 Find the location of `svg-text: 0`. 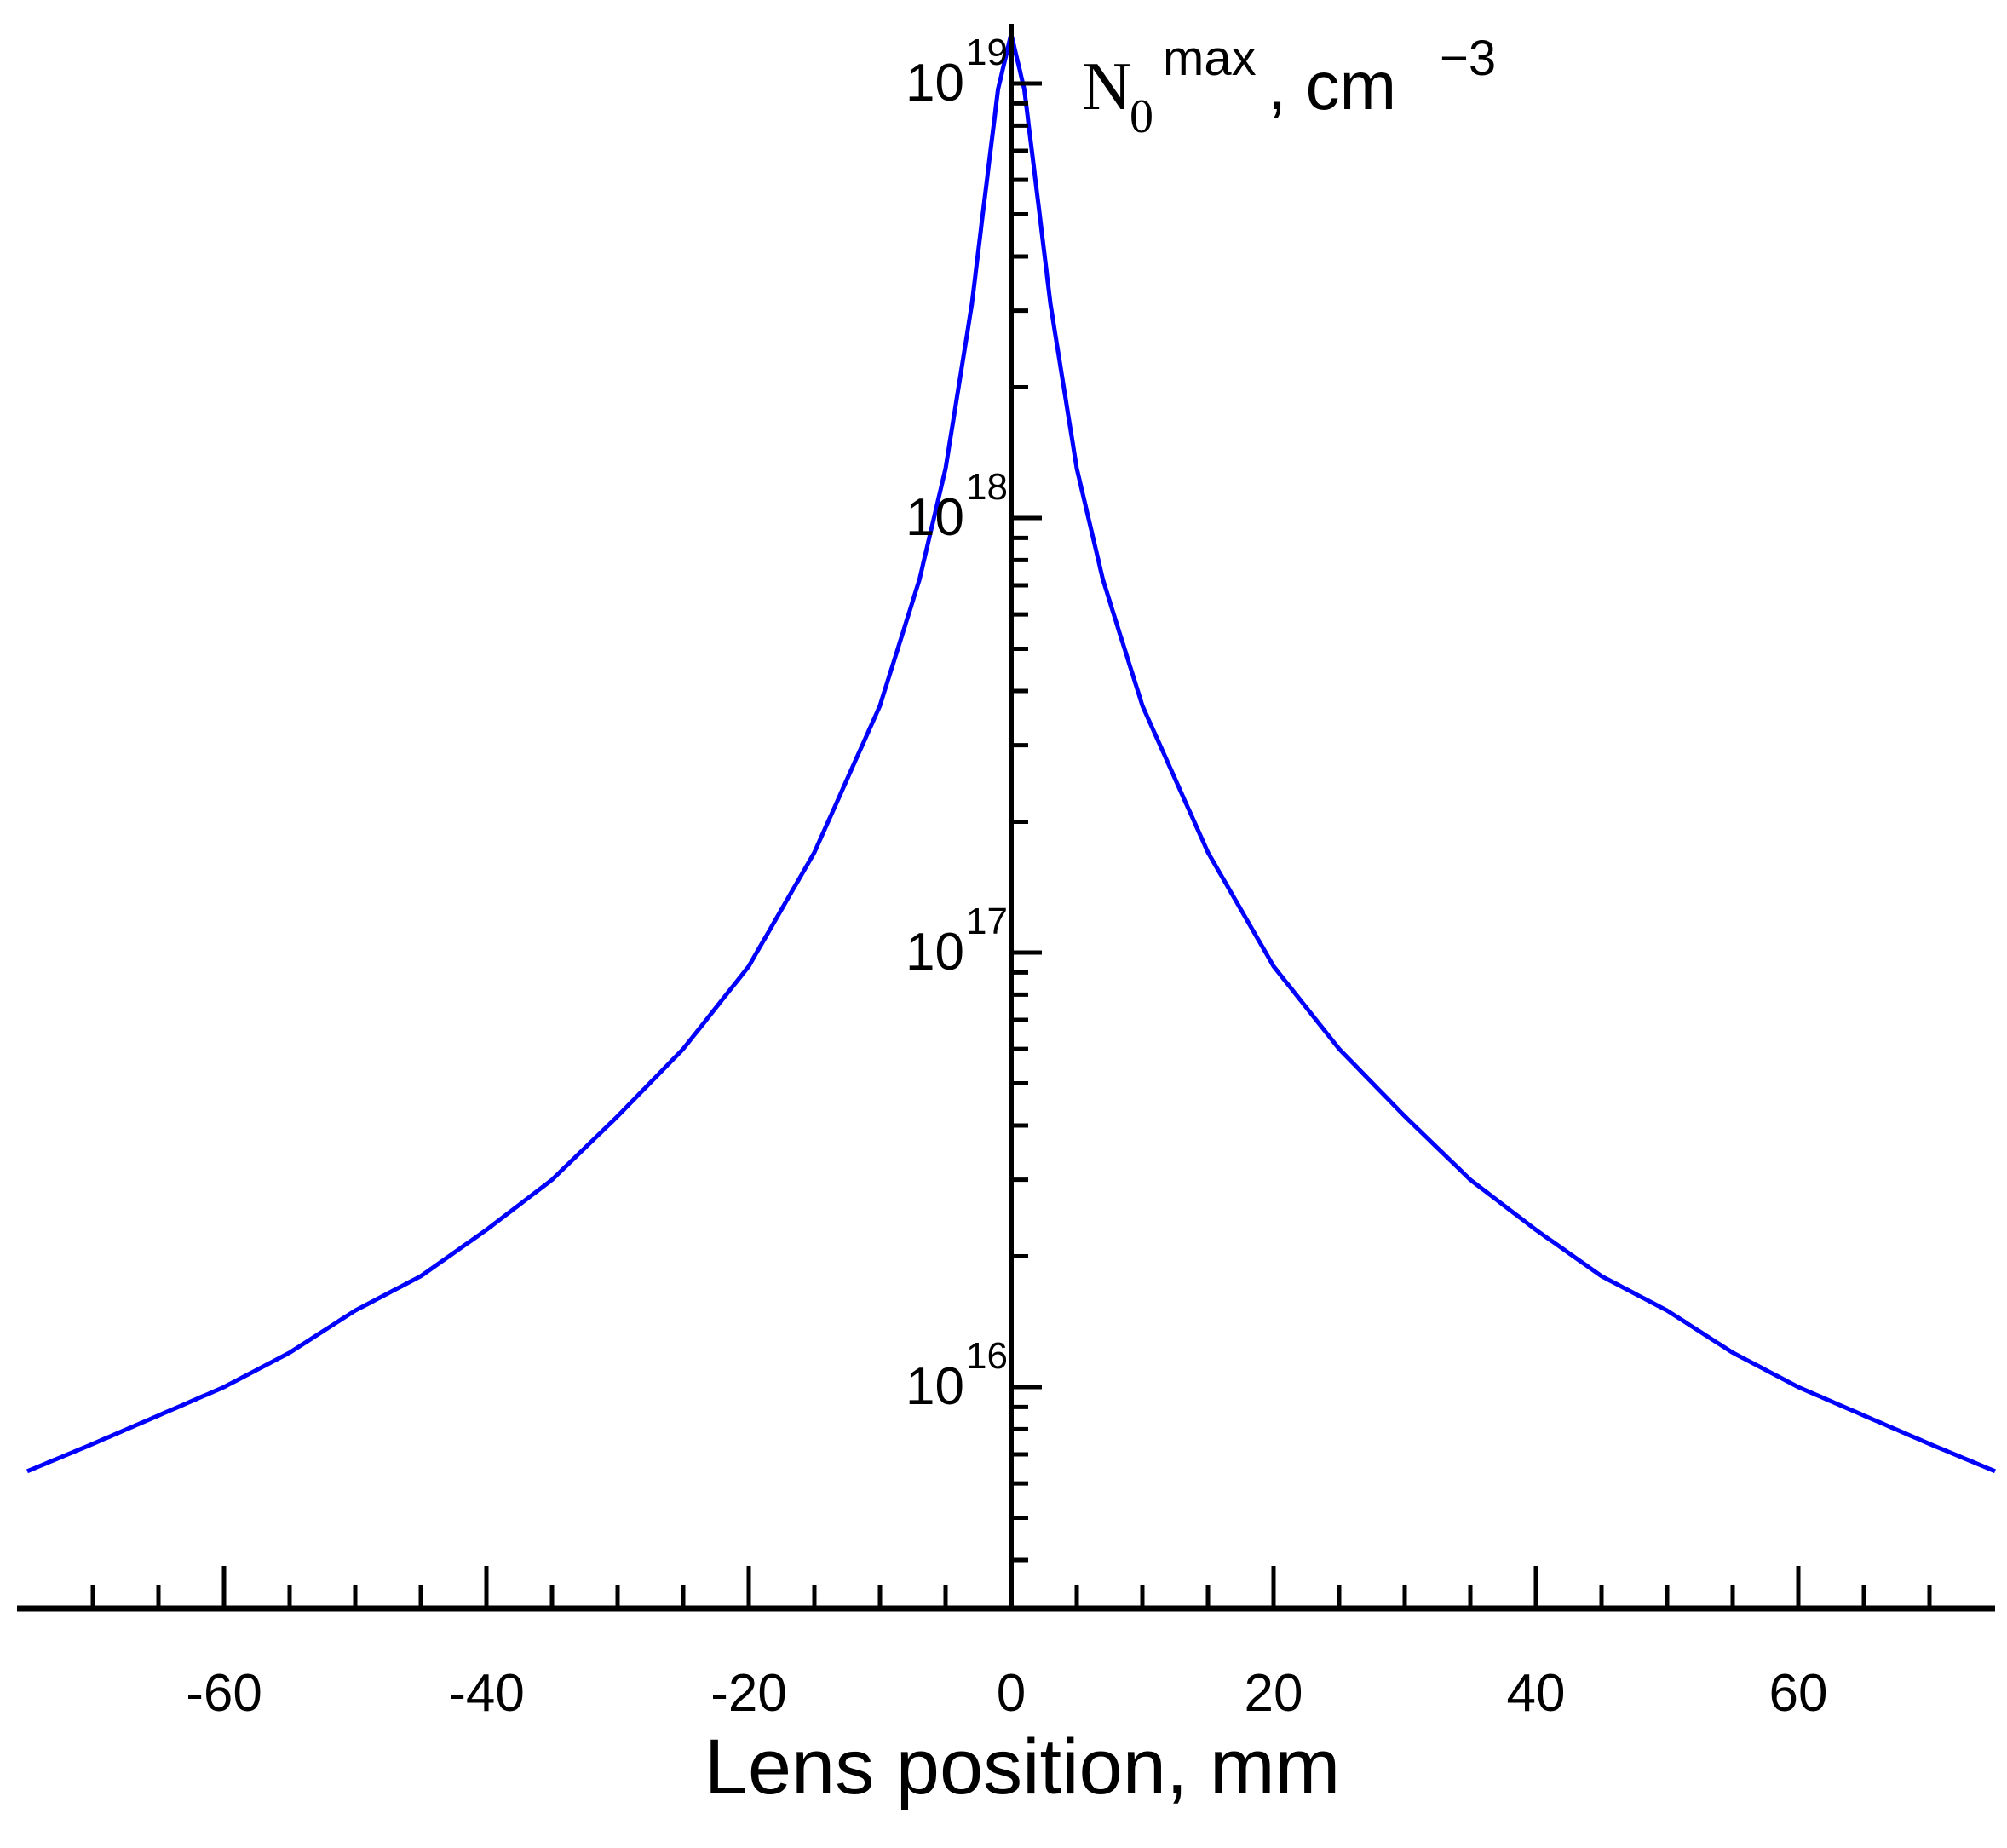

svg-text: 0 is located at coordinates (1141, 116).